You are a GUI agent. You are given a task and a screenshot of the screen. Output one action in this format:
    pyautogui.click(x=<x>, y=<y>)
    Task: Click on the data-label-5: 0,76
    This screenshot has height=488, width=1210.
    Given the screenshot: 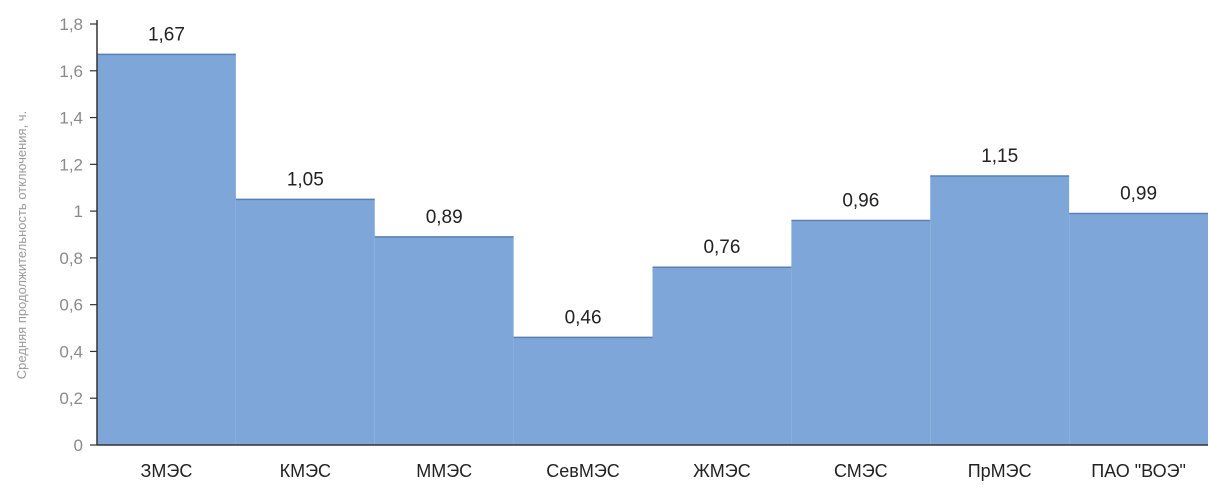 What is the action you would take?
    pyautogui.click(x=721, y=247)
    